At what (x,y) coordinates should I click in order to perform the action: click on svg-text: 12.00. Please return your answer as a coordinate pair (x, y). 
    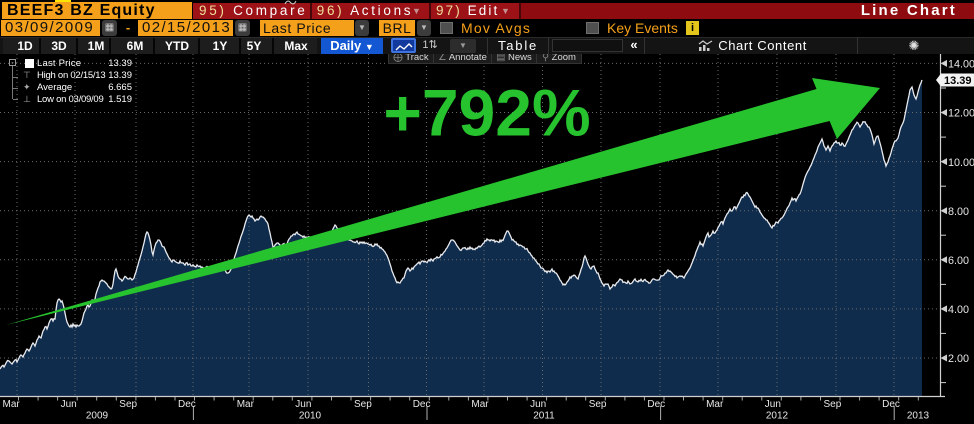
    Looking at the image, I should click on (961, 114).